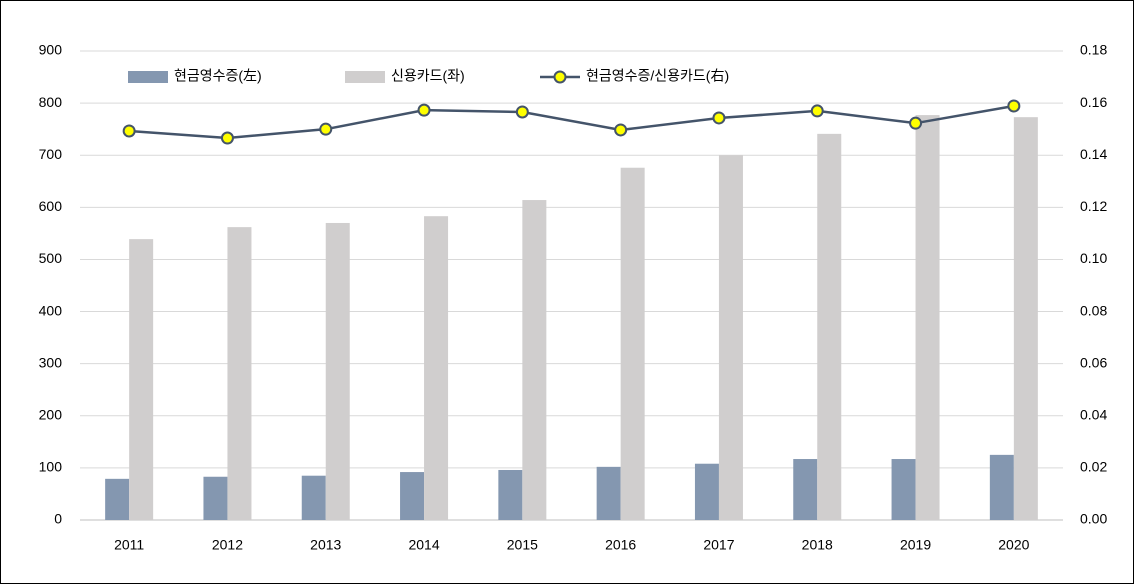 Image resolution: width=1134 pixels, height=584 pixels. What do you see at coordinates (1093, 467) in the screenshot?
I see `y2-tick-label: 0.02` at bounding box center [1093, 467].